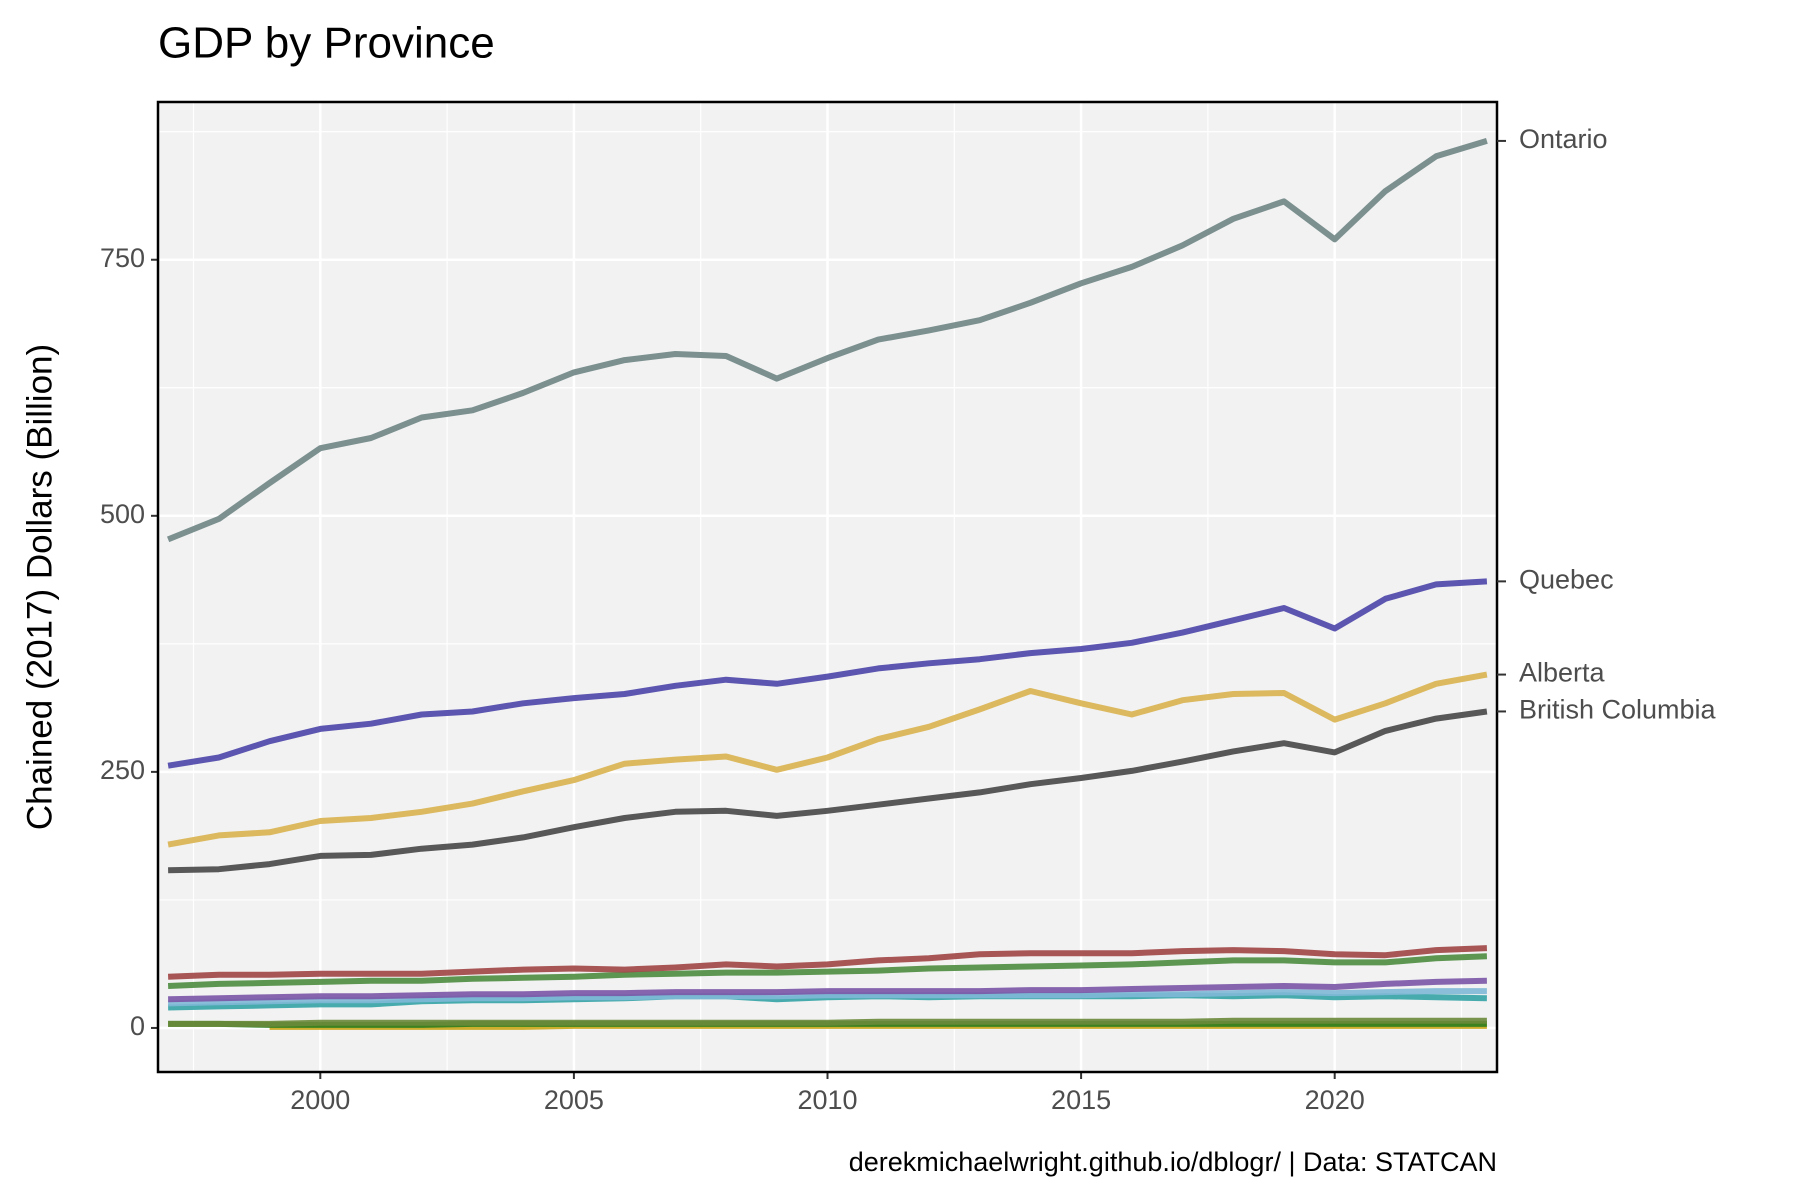 Image resolution: width=1800 pixels, height=1200 pixels. What do you see at coordinates (137, 1026) in the screenshot?
I see `y-tick-label: 0` at bounding box center [137, 1026].